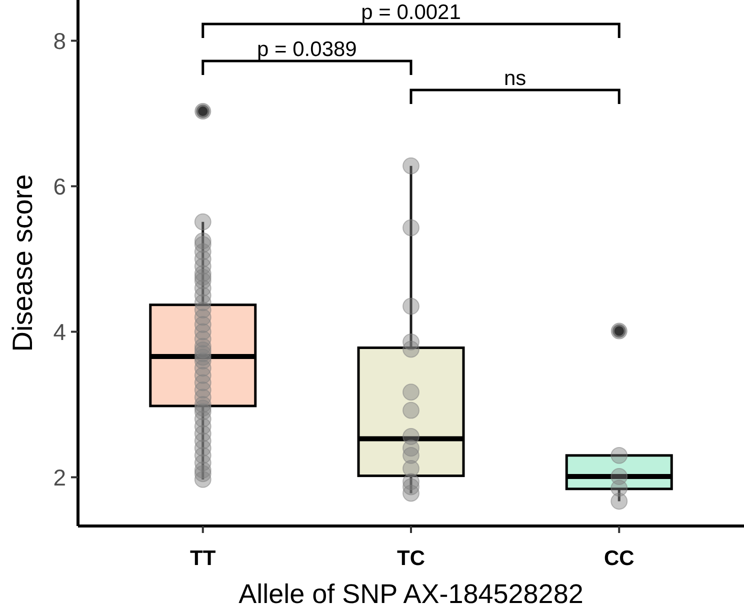 The image size is (744, 609). What do you see at coordinates (515, 78) in the screenshot?
I see `annotation: ns` at bounding box center [515, 78].